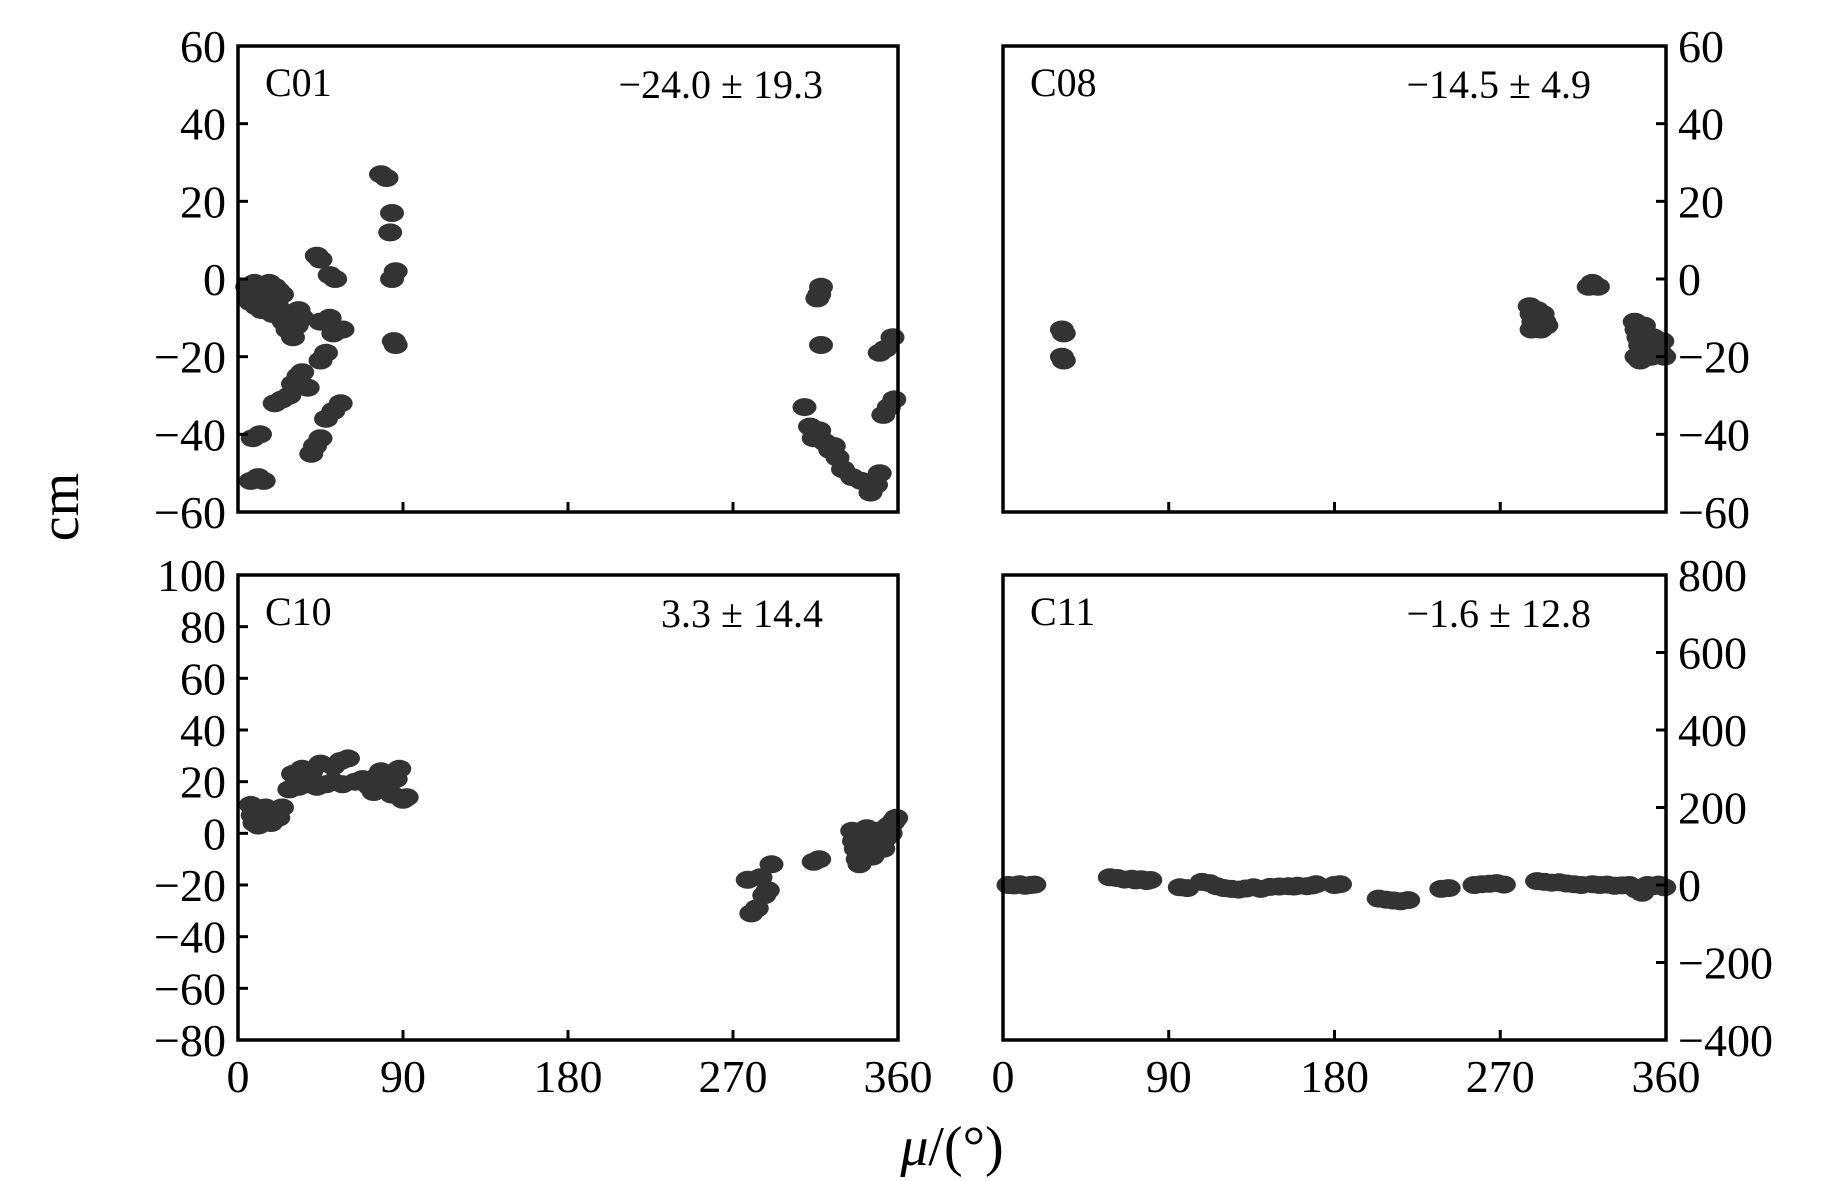  Describe the element at coordinates (1498, 84) in the screenshot. I see `stat-annotation-c08: −14.5 ± 4.9` at that location.